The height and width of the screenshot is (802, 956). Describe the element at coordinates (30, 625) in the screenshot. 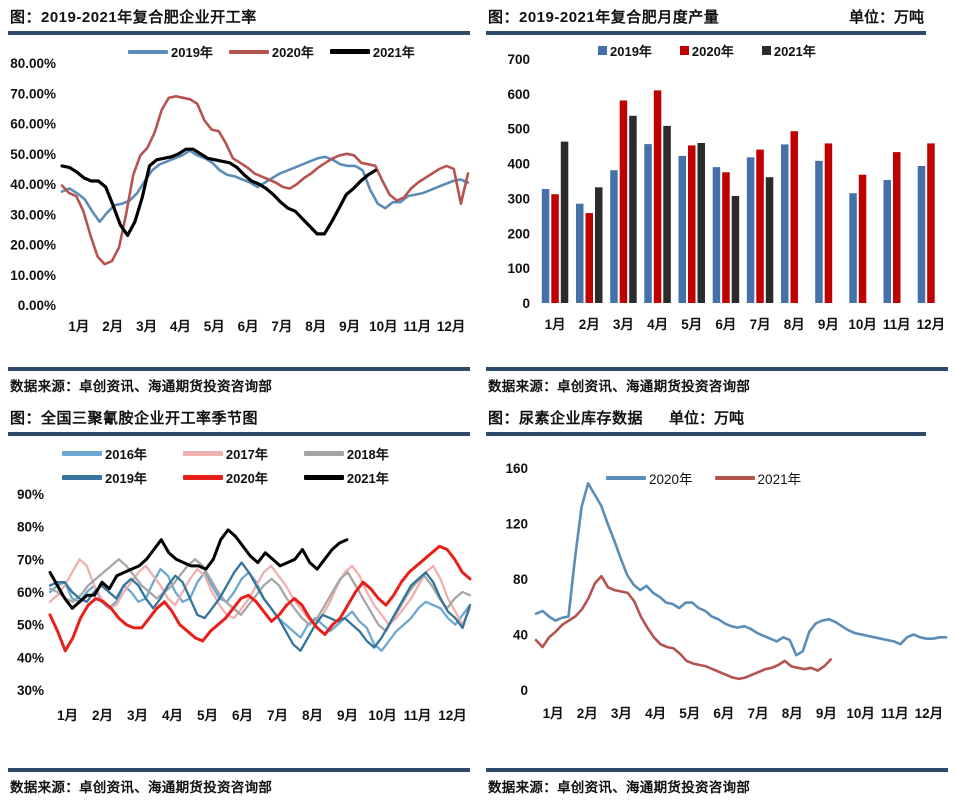

I see `svg-text: 50%` at that location.